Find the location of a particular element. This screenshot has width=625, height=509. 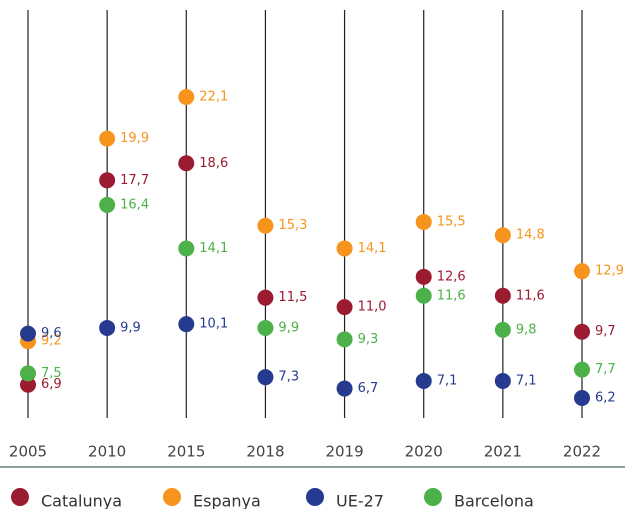

value-label: 7,5 is located at coordinates (51, 373).